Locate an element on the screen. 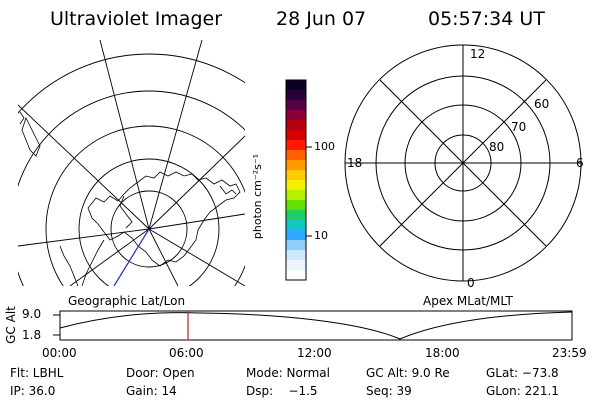 The image size is (600, 400). mode-info: Mode: Normal is located at coordinates (288, 373).